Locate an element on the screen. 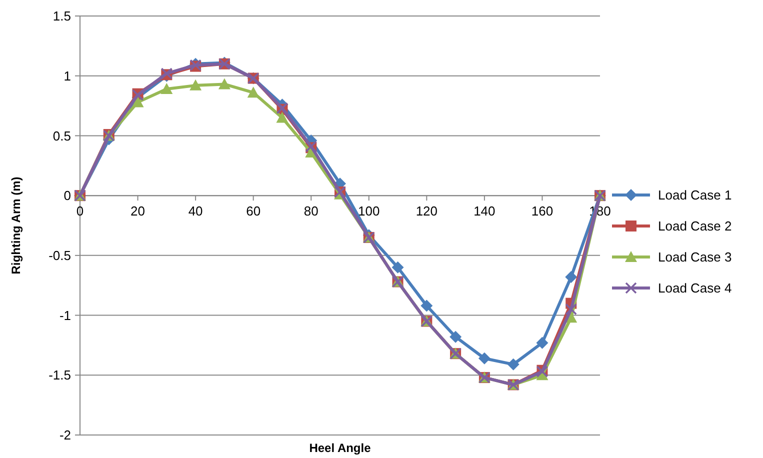 This screenshot has height=458, width=763. x-tick-label: 40 is located at coordinates (195, 211).